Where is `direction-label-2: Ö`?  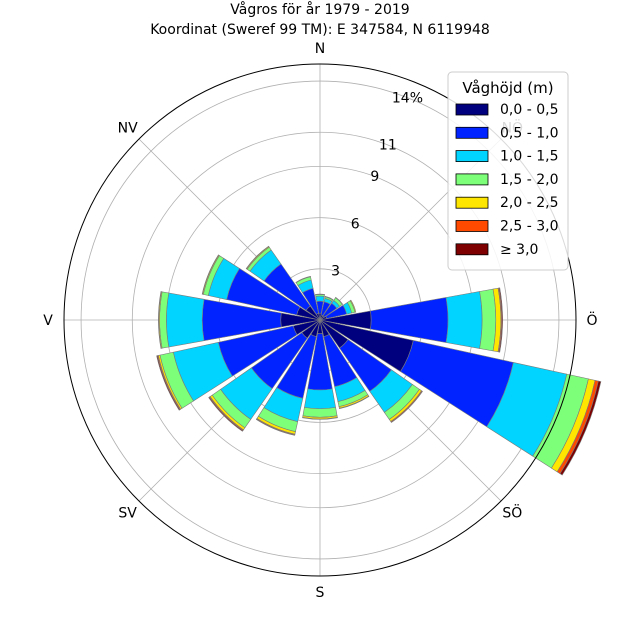 direction-label-2: Ö is located at coordinates (591, 320).